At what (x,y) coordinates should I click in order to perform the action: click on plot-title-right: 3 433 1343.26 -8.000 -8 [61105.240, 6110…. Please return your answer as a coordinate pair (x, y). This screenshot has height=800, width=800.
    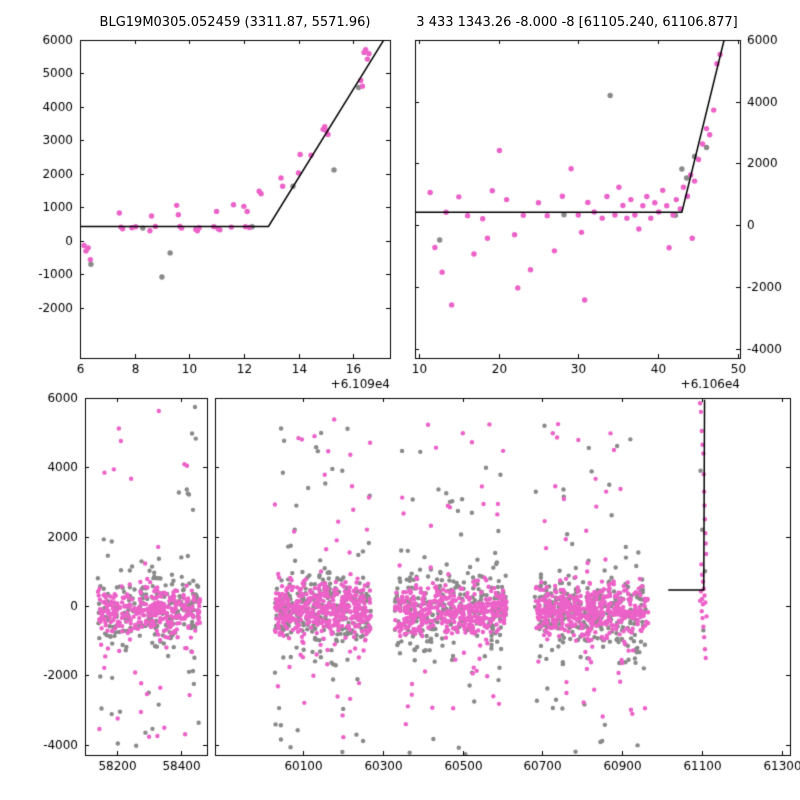
    Looking at the image, I should click on (577, 22).